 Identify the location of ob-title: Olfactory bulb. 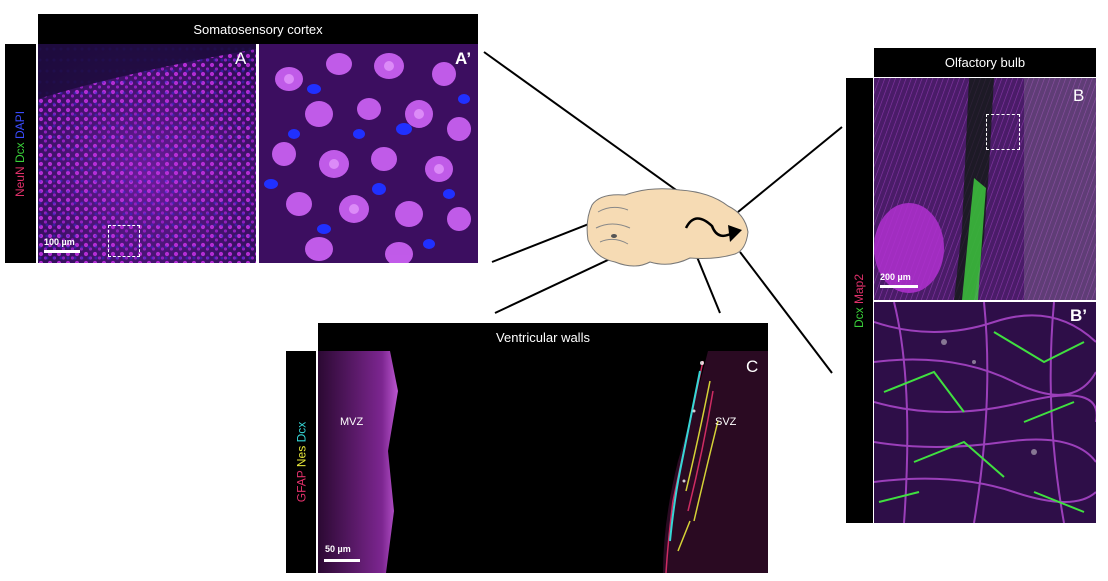
(985, 62).